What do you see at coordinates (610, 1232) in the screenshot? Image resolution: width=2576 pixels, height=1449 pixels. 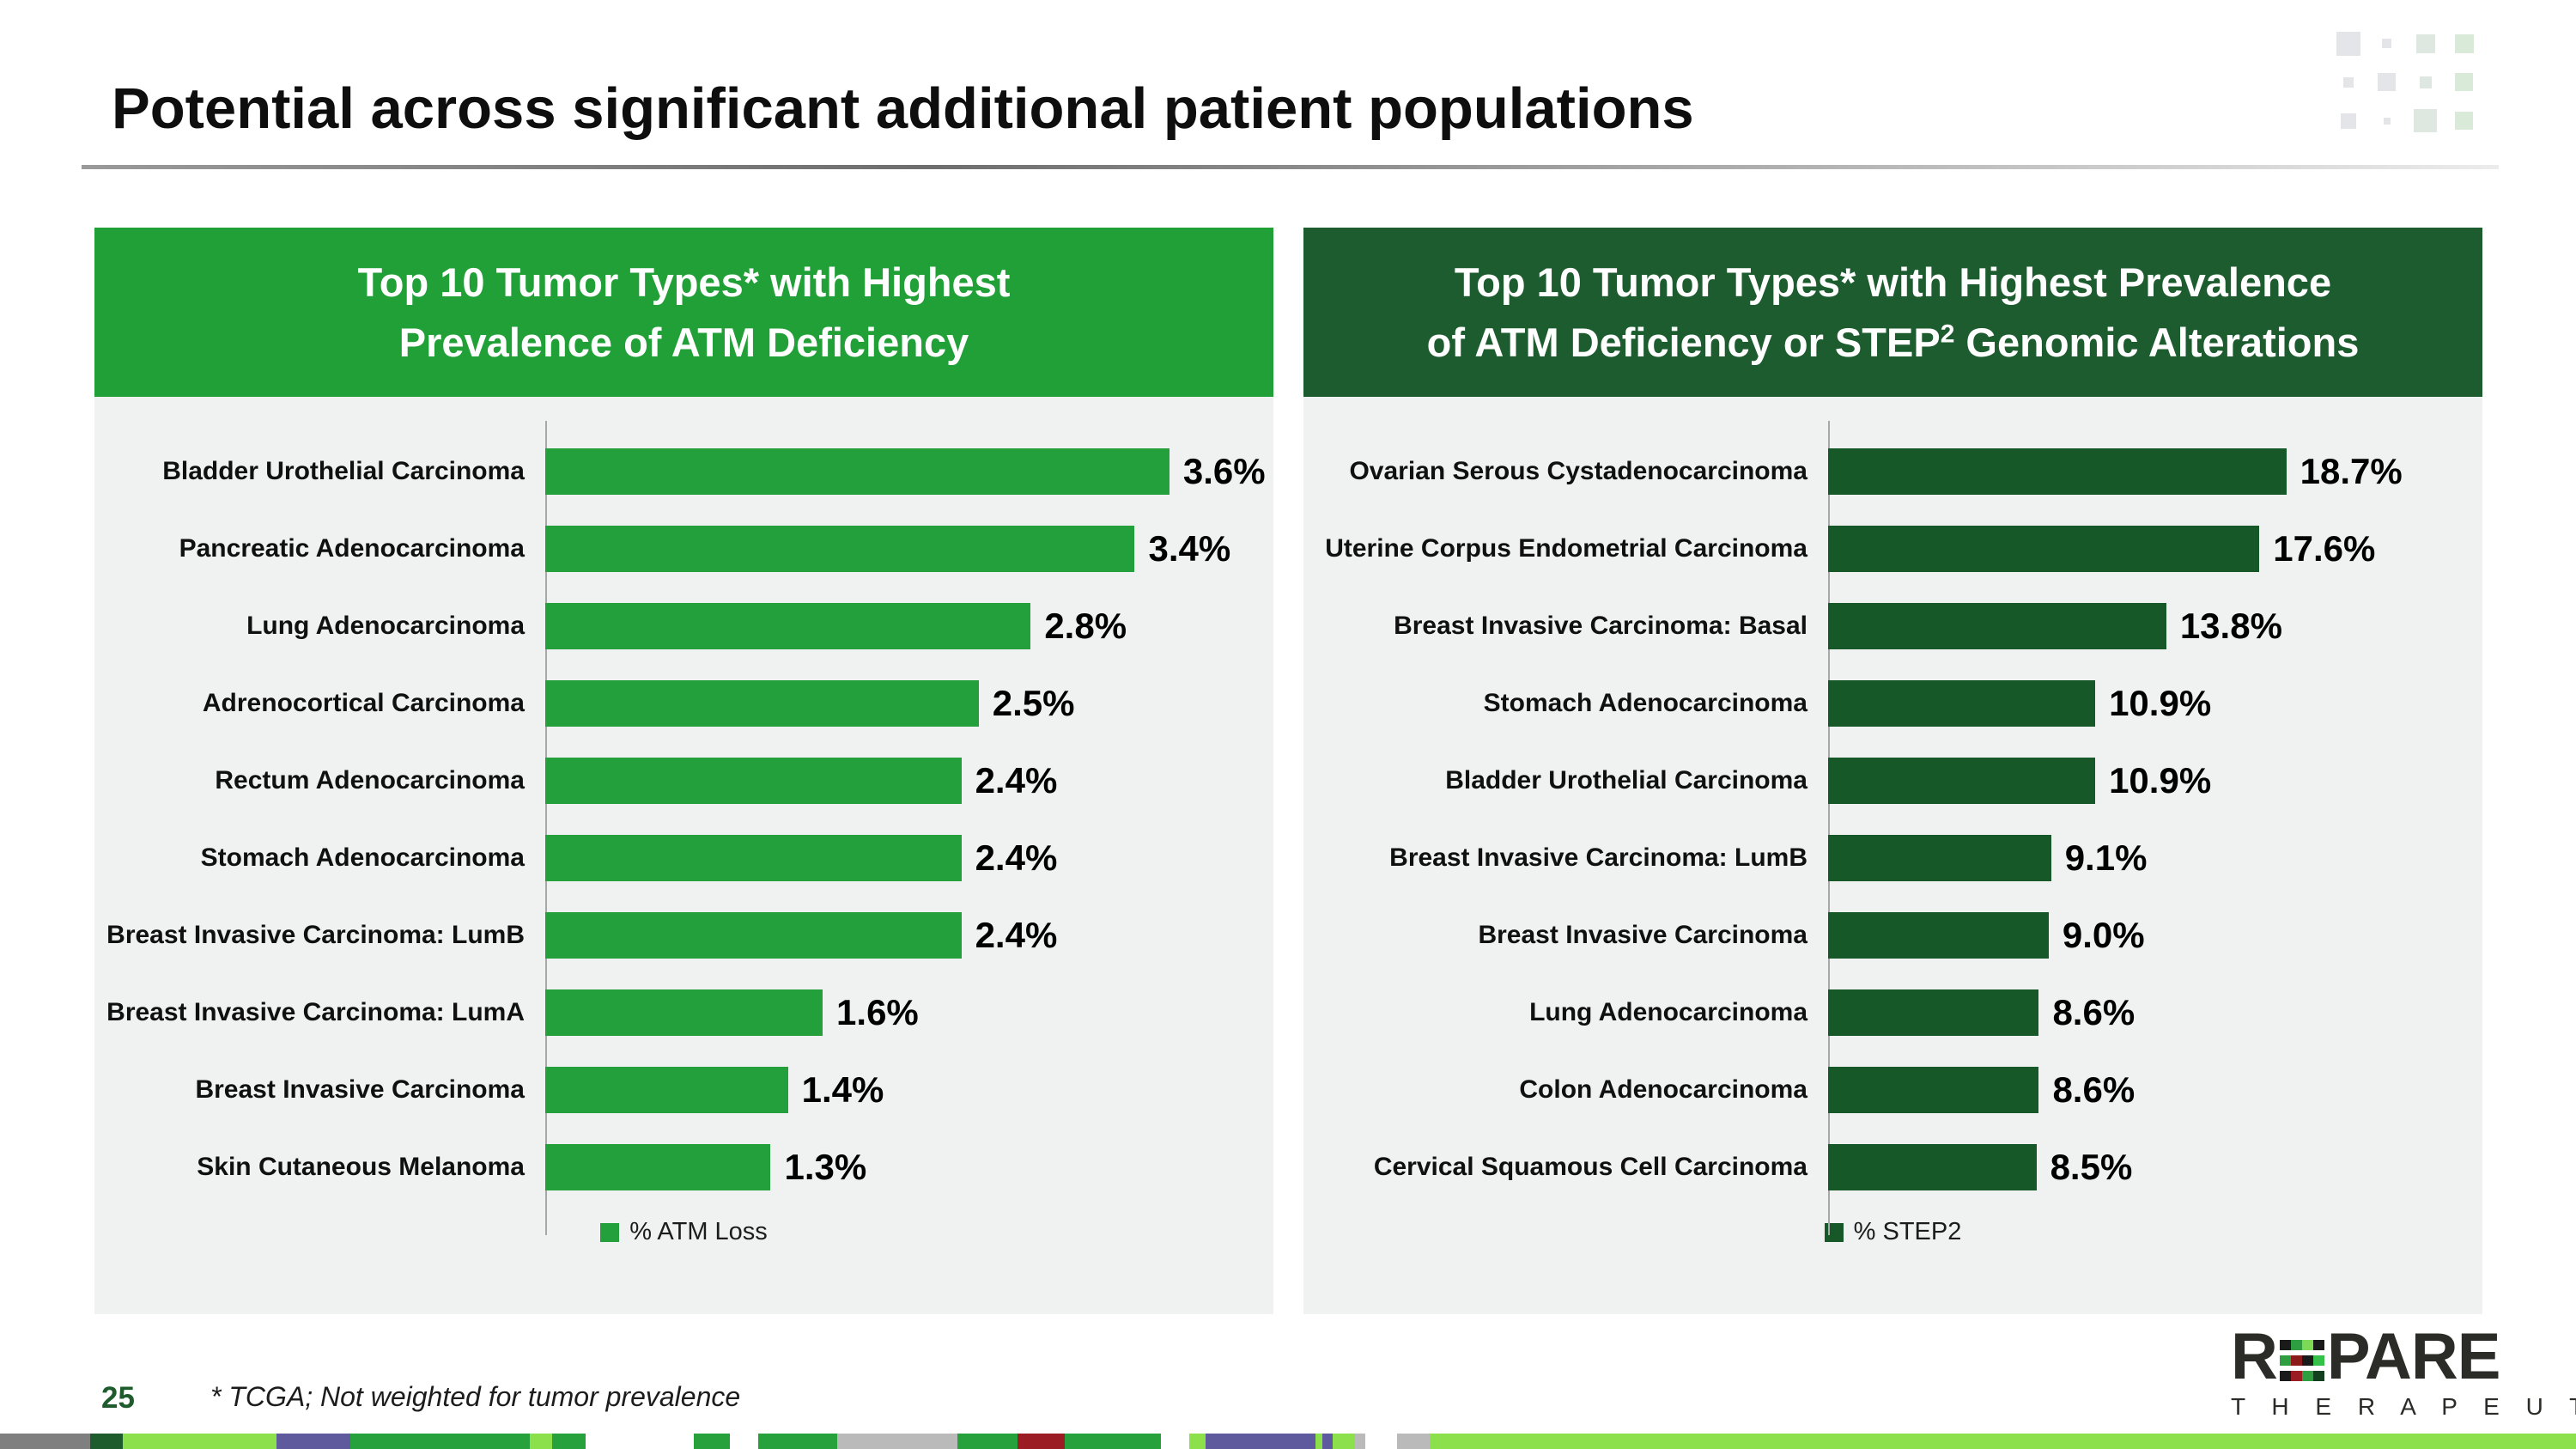 I see `legend-swatch-icon` at bounding box center [610, 1232].